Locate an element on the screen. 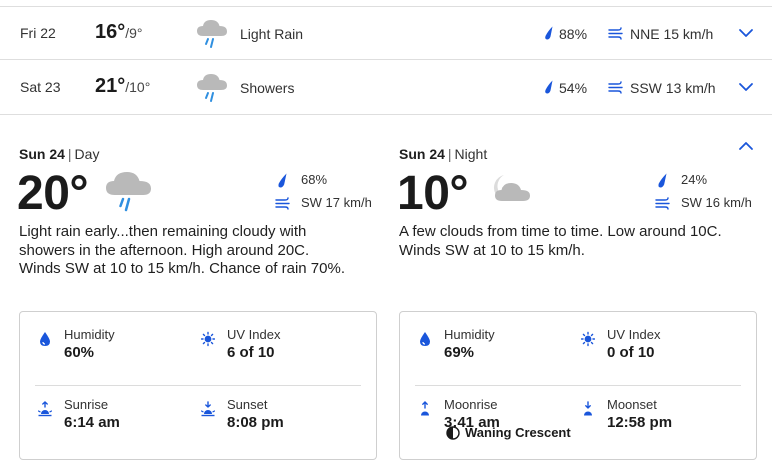 This screenshot has width=776, height=466. sunrise-value: 6:14 am is located at coordinates (92, 422).